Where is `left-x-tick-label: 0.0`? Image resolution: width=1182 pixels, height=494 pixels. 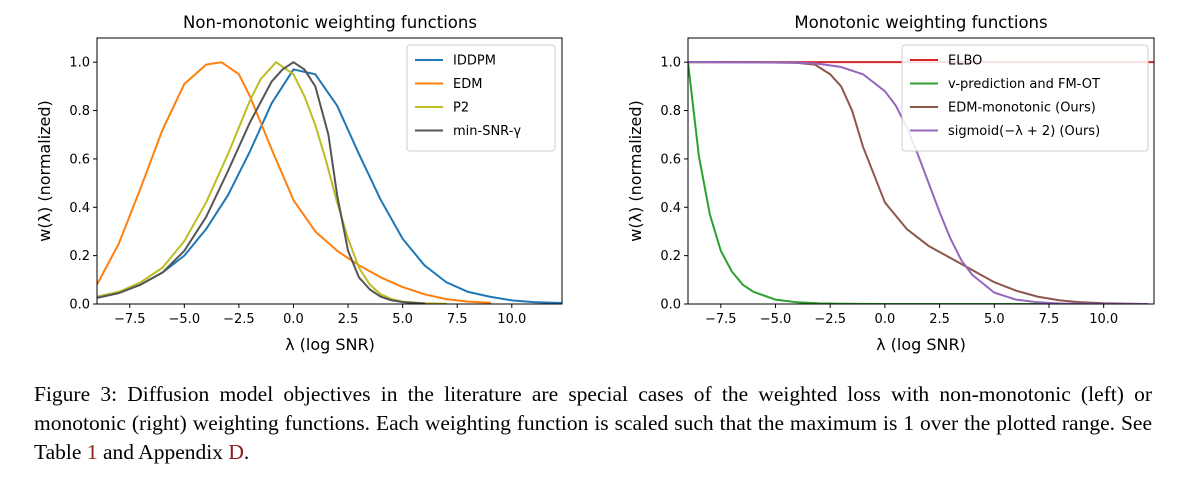
left-x-tick-label: 0.0 is located at coordinates (293, 319).